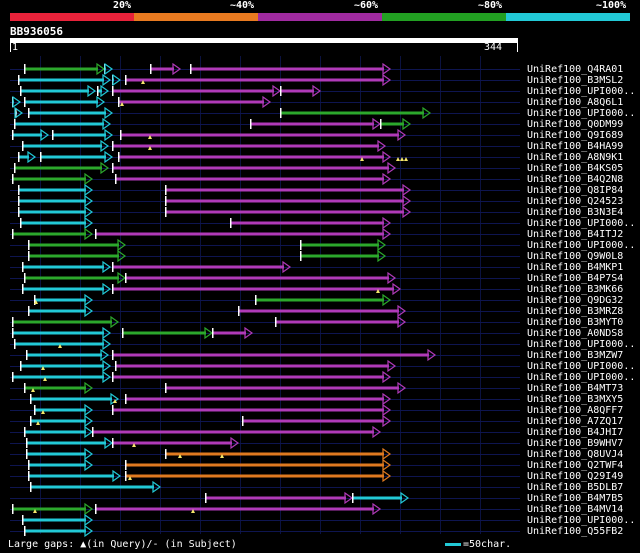 This screenshot has height=553, width=640. Describe the element at coordinates (575, 454) in the screenshot. I see `hit-label: UniRef100_Q8UVJ4` at that location.